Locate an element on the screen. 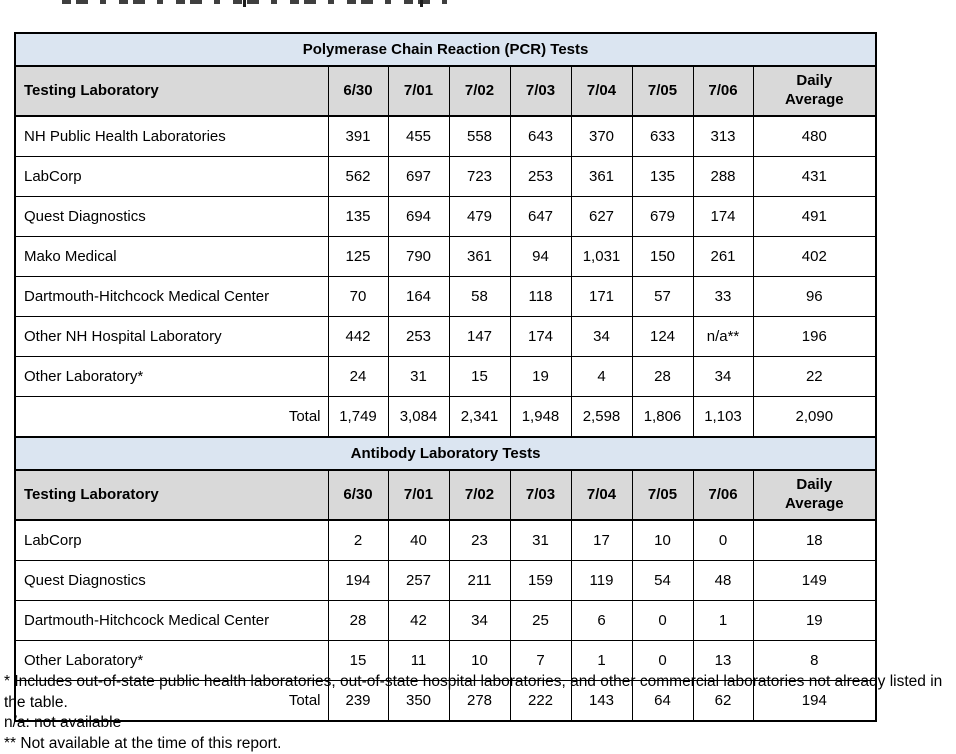 The image size is (956, 754). value-cell: 31 is located at coordinates (540, 540).